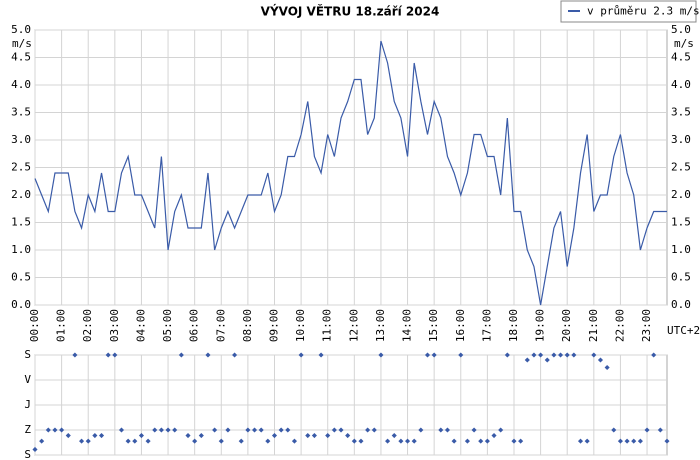 The image size is (700, 460). I want to click on x-tick-label: 06:00, so click(194, 325).